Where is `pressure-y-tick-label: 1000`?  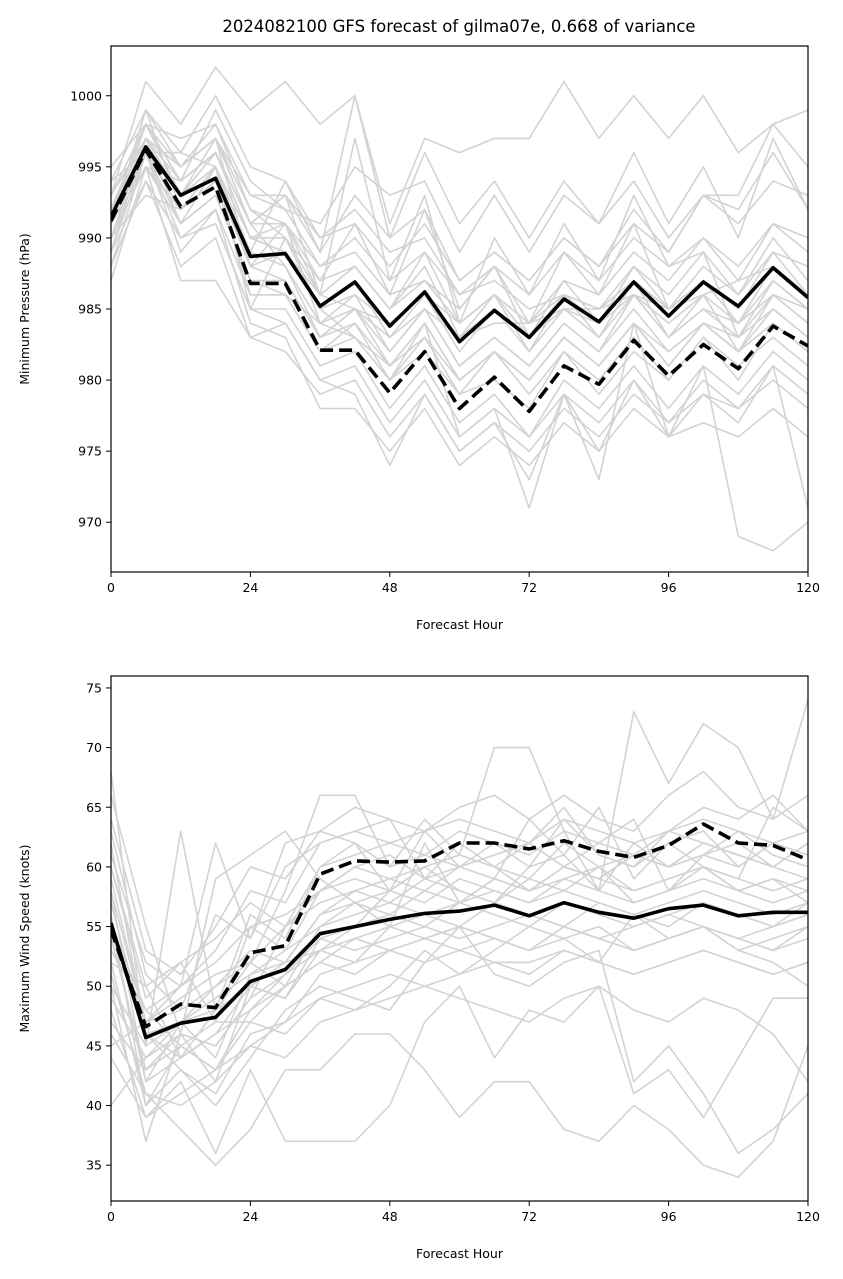 pressure-y-tick-label: 1000 is located at coordinates (86, 95).